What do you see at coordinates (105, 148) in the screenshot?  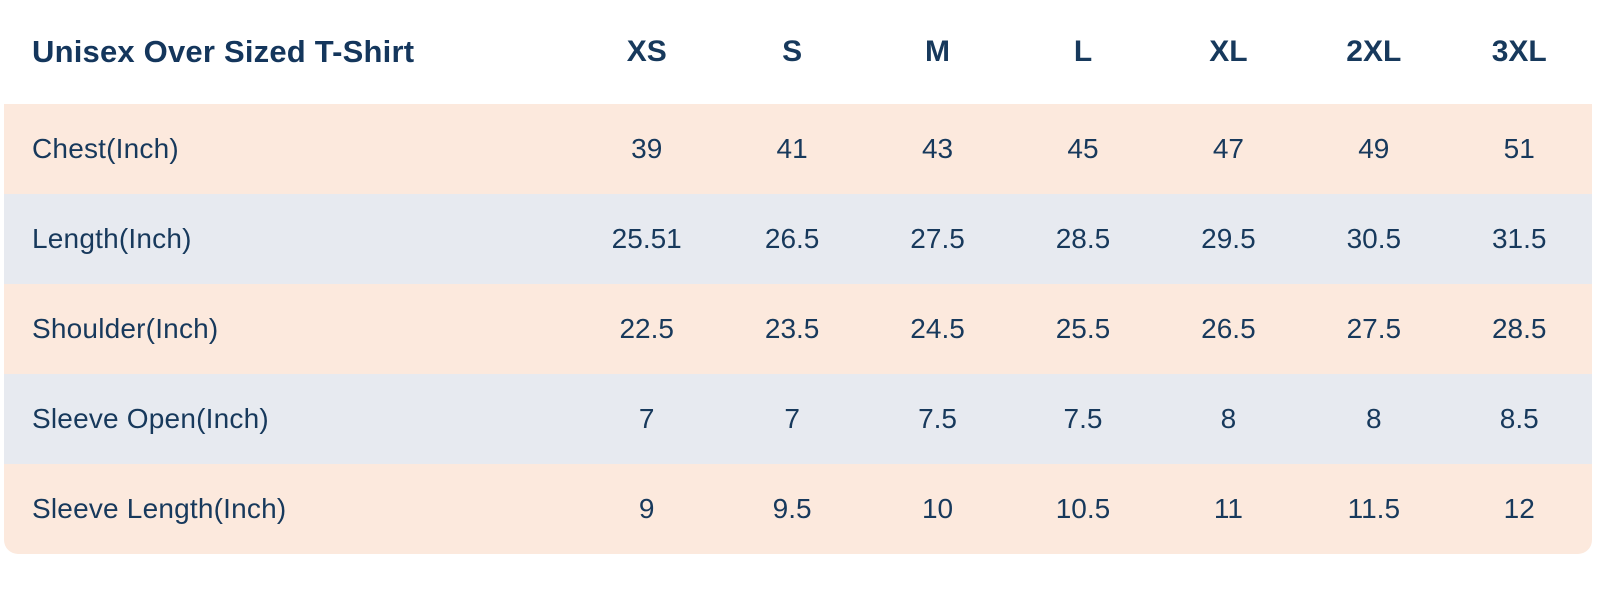 I see `row-label: Chest(Inch)` at bounding box center [105, 148].